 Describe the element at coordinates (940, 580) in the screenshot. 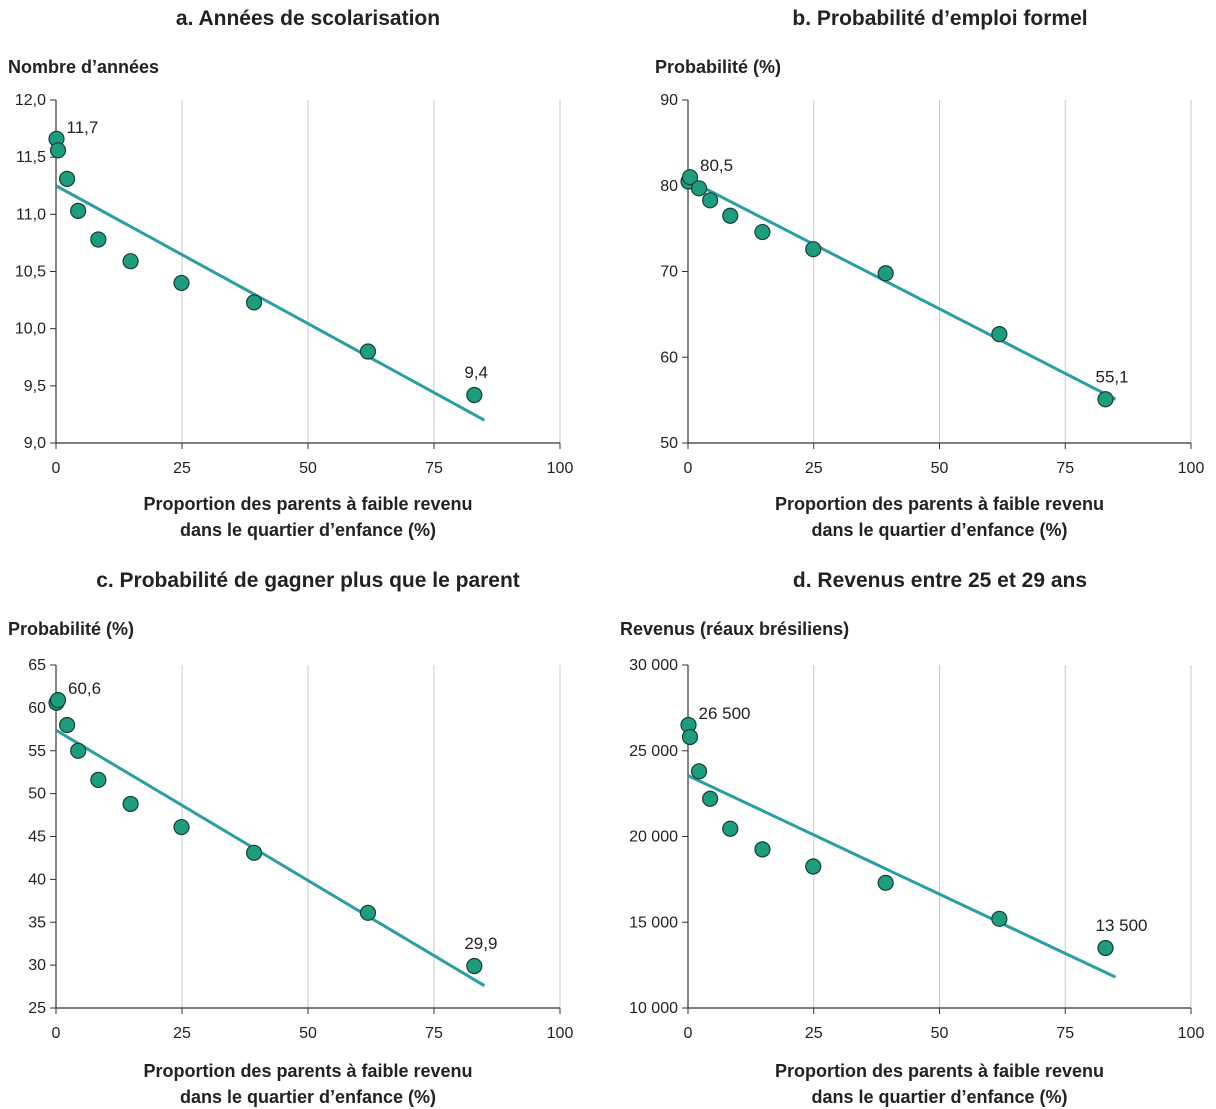

I see `chart-title: d. Revenus entre 25 et 29 ans` at that location.